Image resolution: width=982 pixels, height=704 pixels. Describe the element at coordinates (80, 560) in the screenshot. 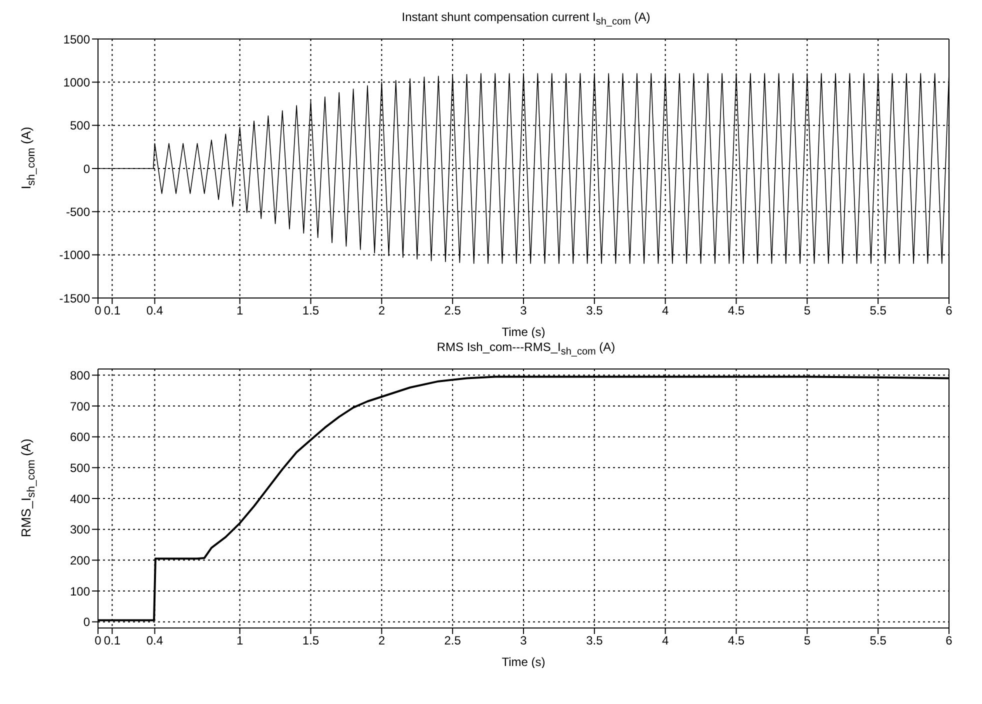

I see `y-tick-label: 200` at that location.